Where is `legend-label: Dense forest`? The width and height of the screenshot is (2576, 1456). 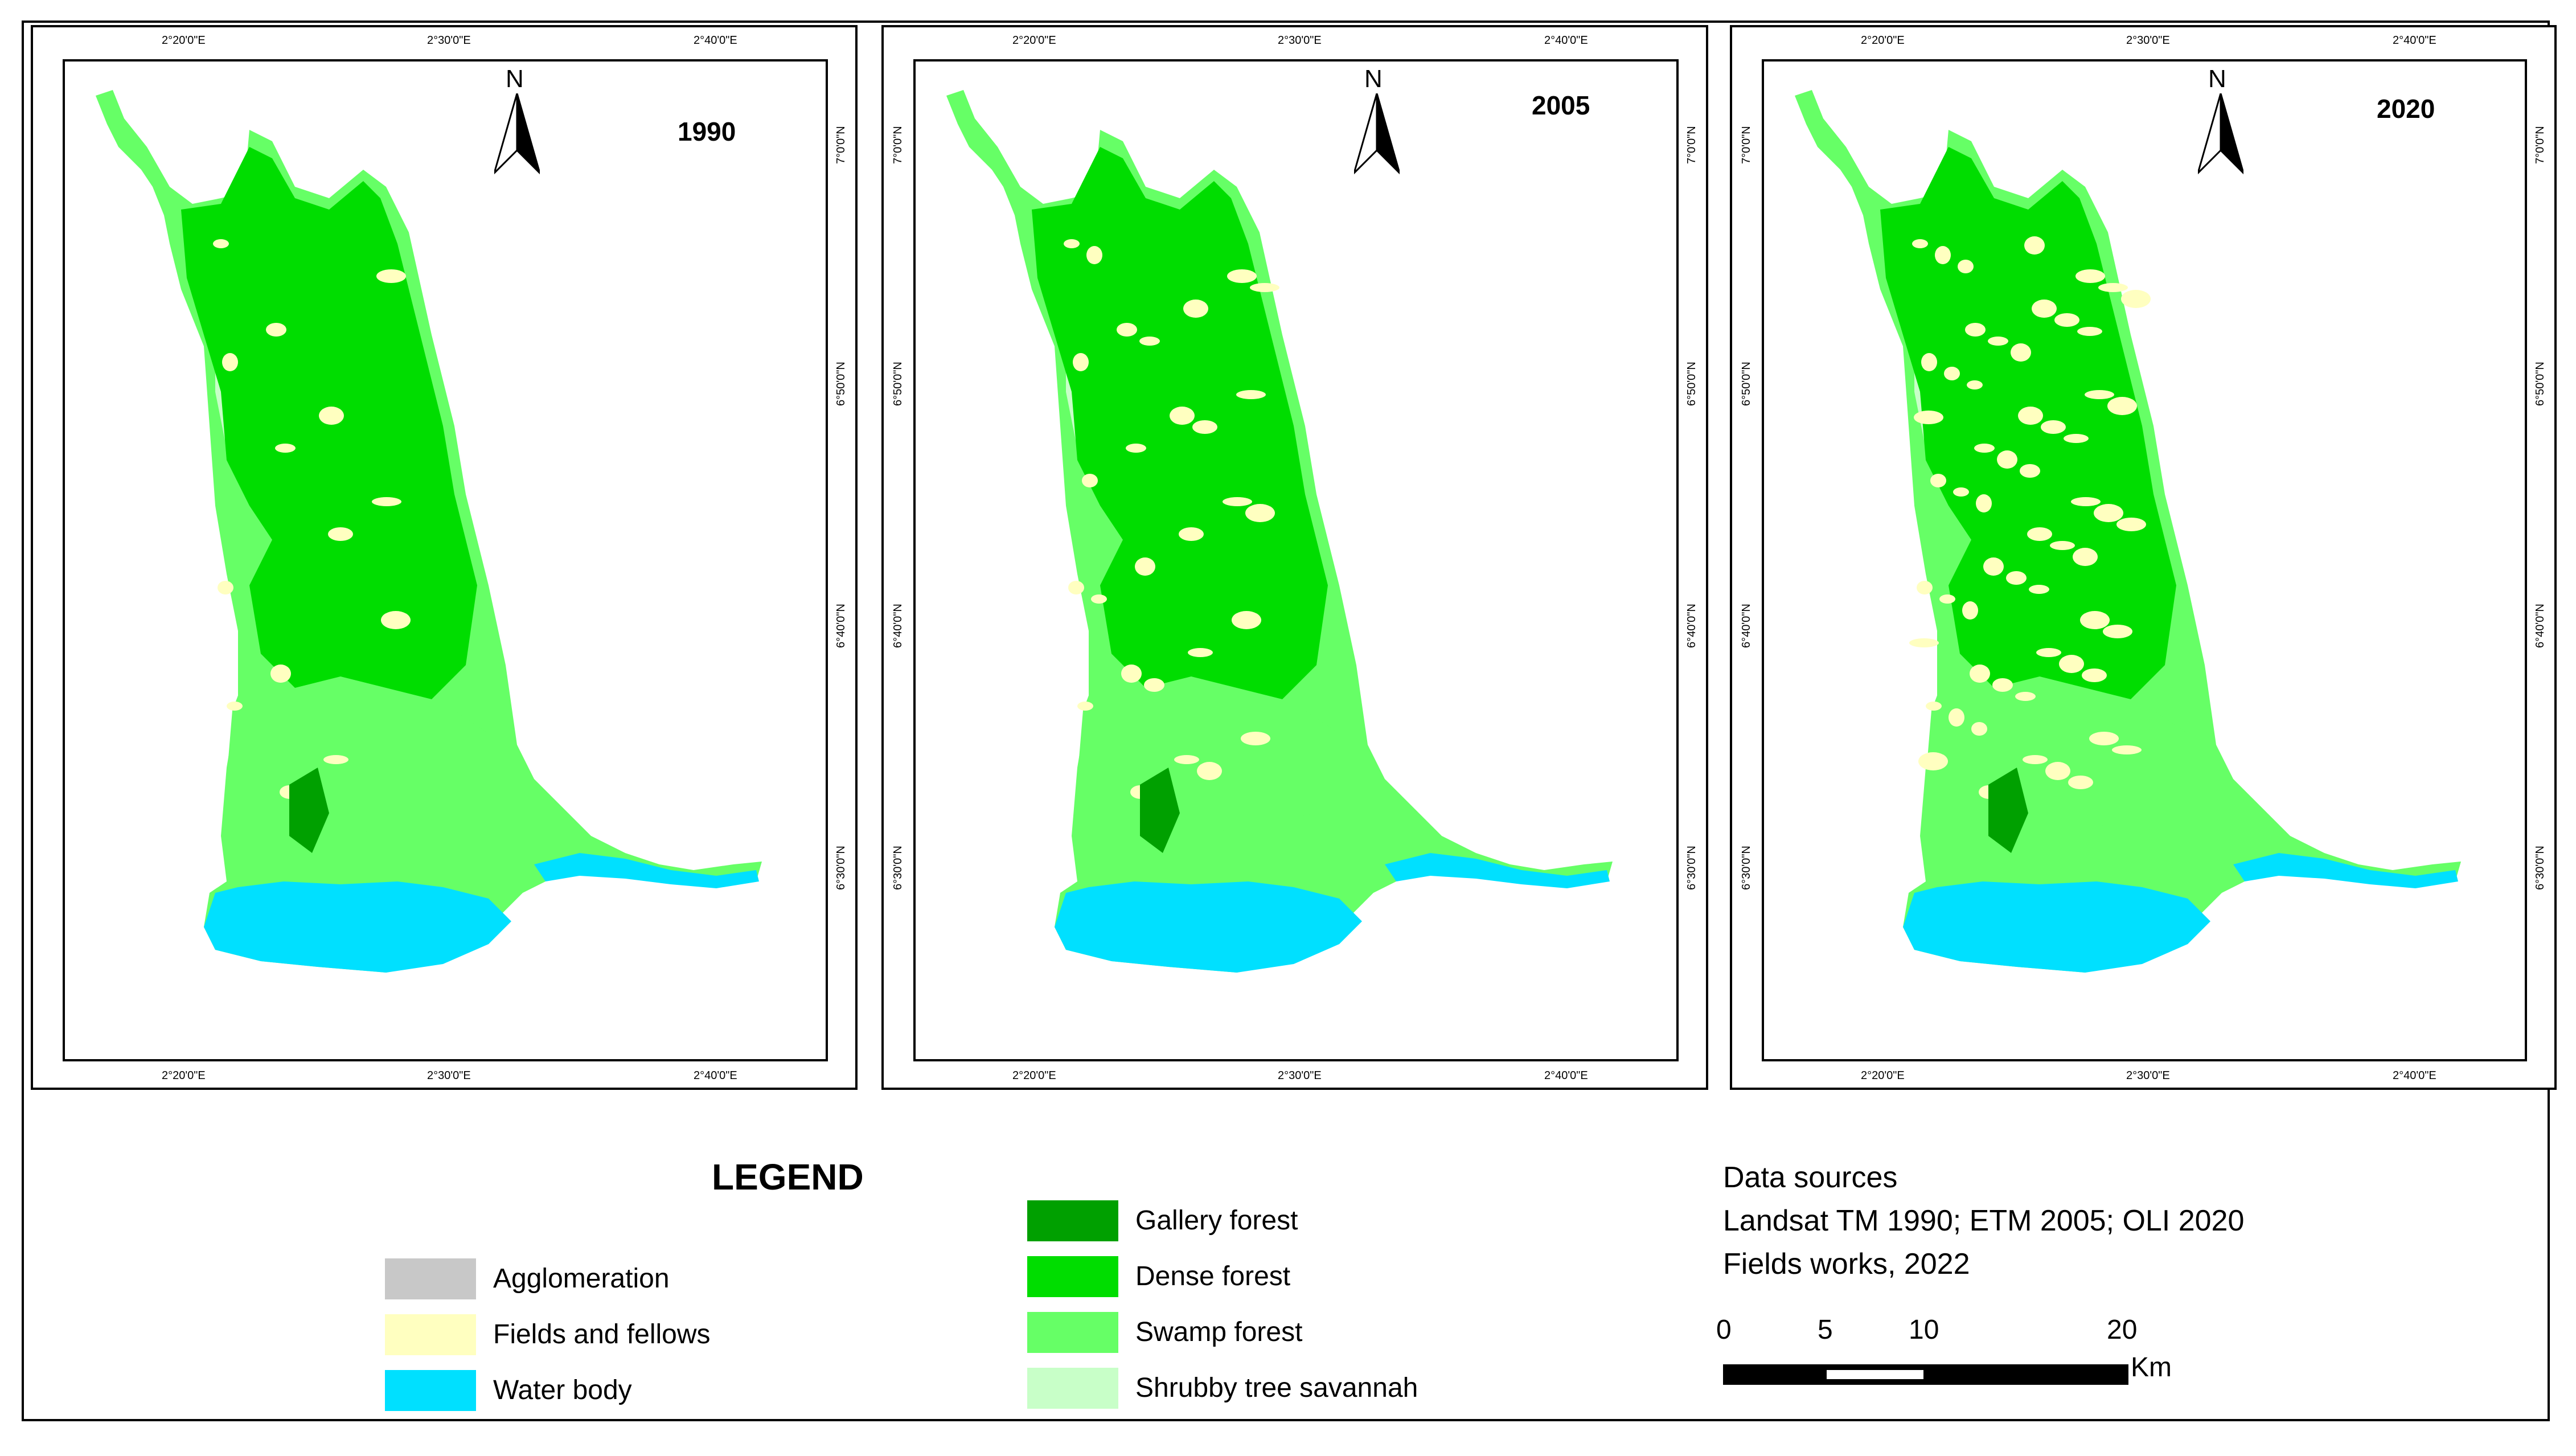 legend-label: Dense forest is located at coordinates (1213, 1276).